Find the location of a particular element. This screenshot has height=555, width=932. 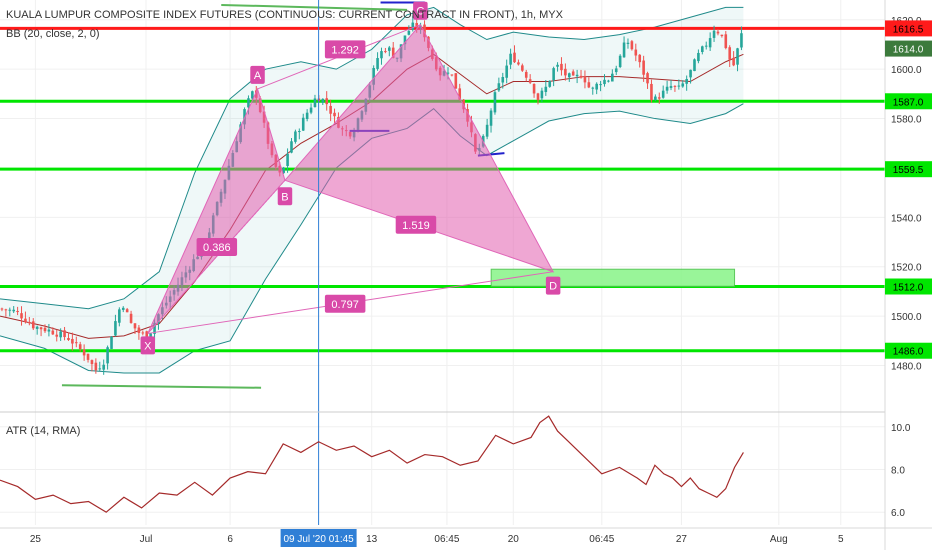

harmonic-ratio-label-text: 0.797 is located at coordinates (345, 305).